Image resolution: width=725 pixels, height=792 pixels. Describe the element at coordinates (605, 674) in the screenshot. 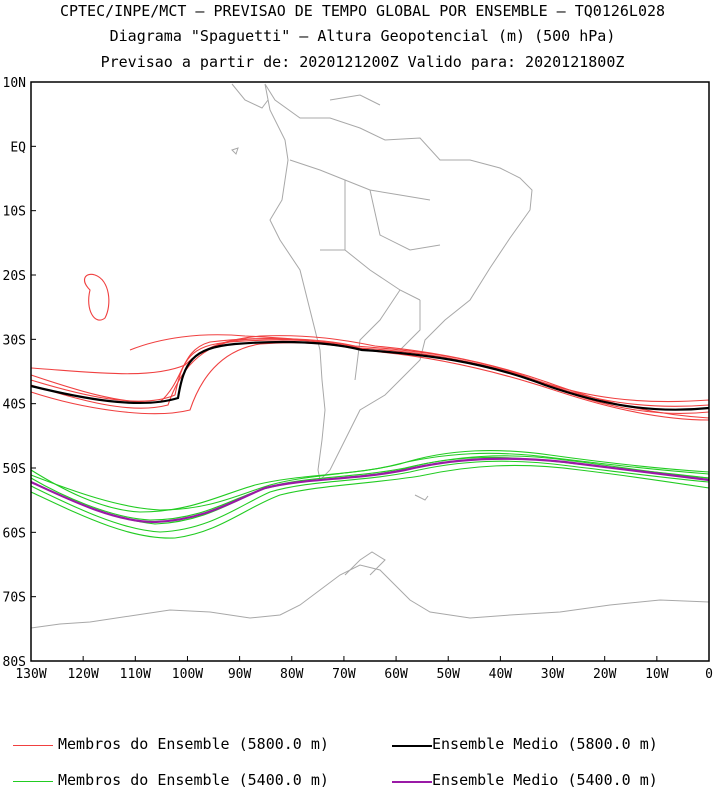

I see `lon-tick-label: 20W` at that location.